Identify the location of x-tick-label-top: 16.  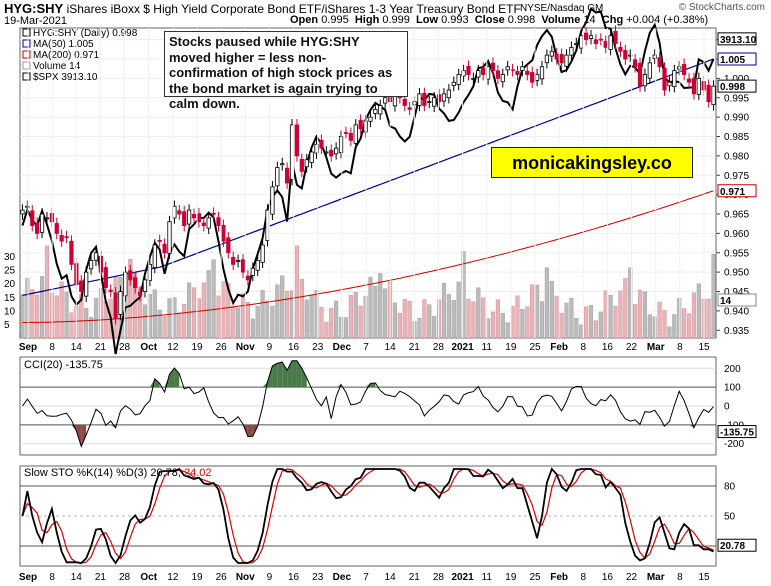
(608, 347).